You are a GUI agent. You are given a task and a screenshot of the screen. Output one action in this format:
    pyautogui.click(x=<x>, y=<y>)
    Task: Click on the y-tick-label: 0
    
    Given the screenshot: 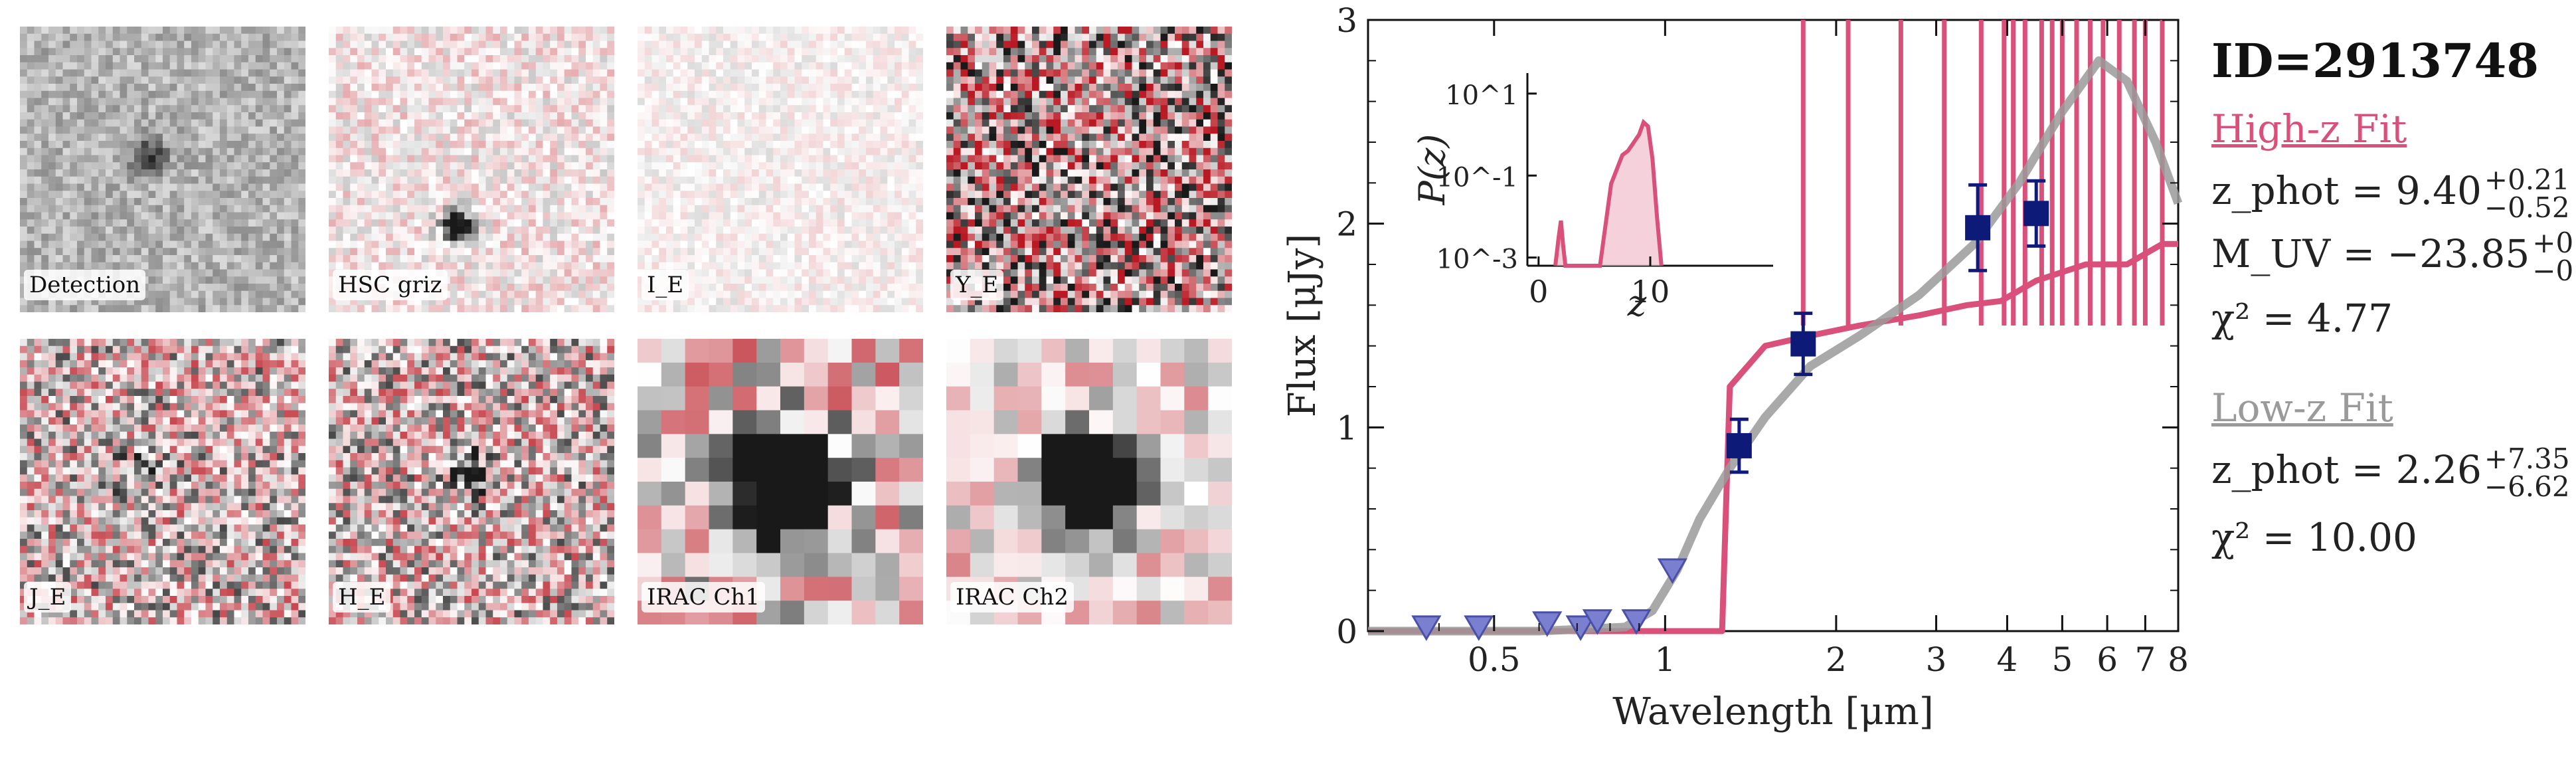 What is the action you would take?
    pyautogui.click(x=1346, y=632)
    